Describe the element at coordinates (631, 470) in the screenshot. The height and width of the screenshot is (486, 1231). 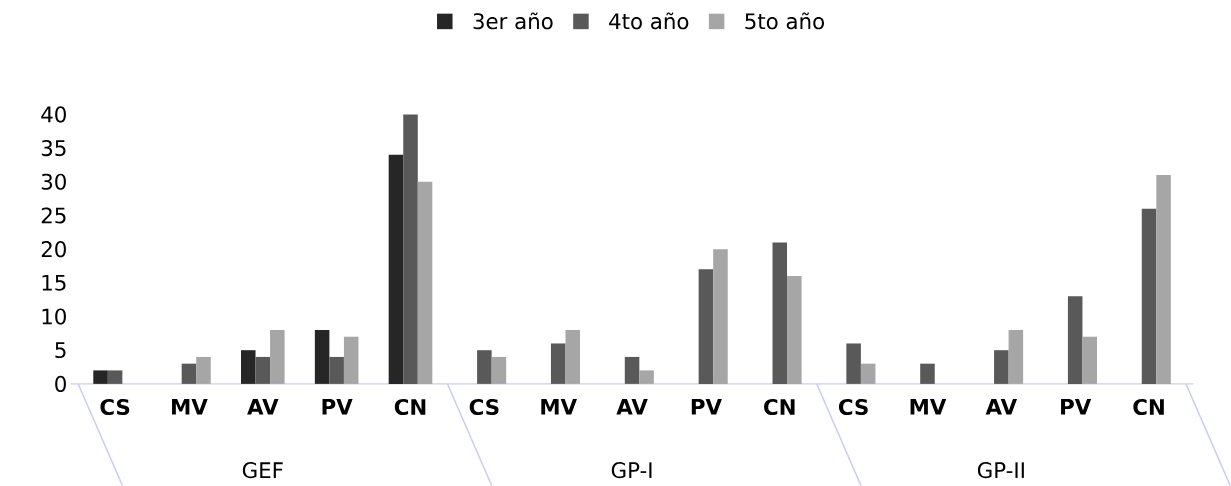
I see `text: GP-I` at that location.